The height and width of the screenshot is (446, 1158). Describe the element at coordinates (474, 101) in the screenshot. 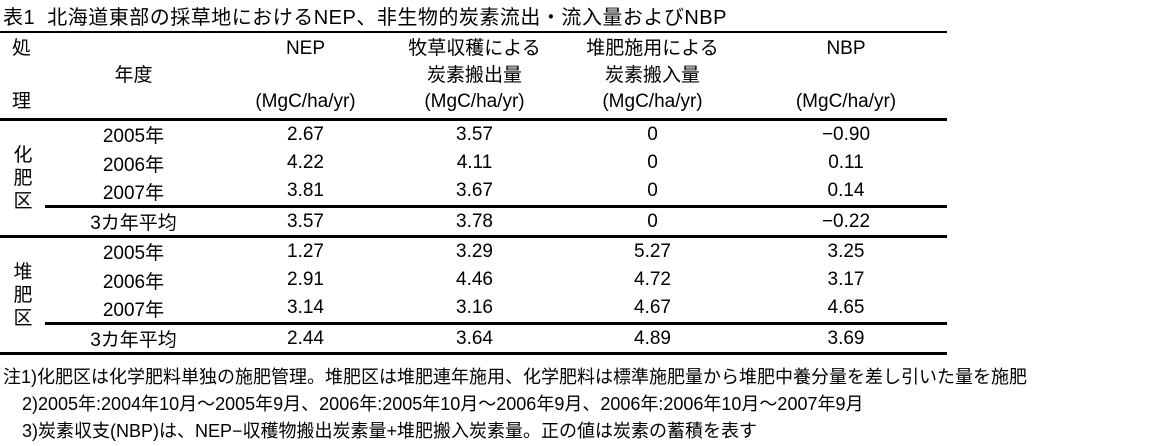

I see `harvest-unit-label: (MgC/ha/yr)` at that location.